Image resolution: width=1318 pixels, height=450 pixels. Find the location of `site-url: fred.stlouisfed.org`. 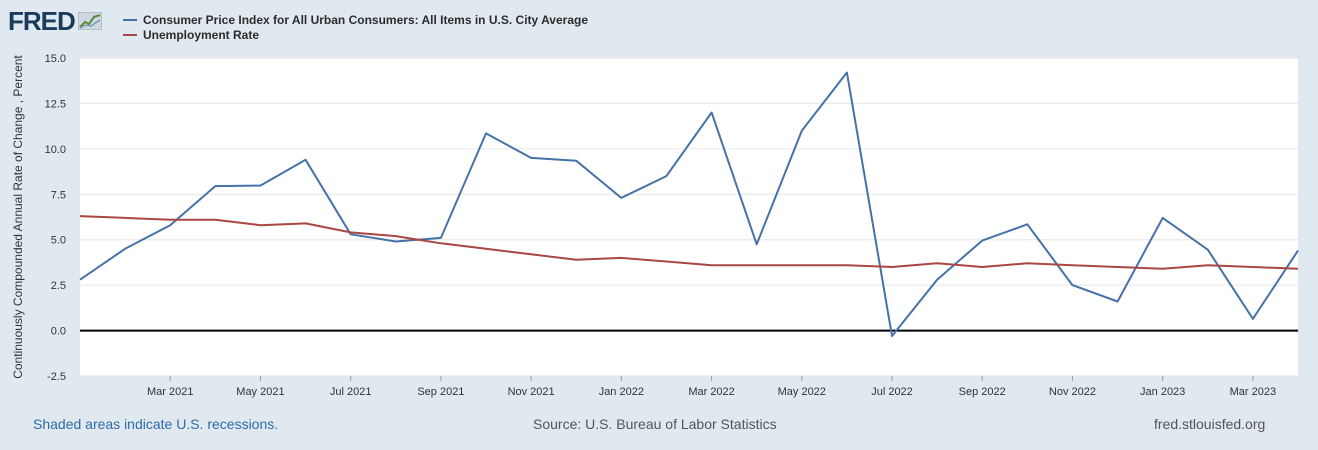

site-url: fred.stlouisfed.org is located at coordinates (1210, 424).